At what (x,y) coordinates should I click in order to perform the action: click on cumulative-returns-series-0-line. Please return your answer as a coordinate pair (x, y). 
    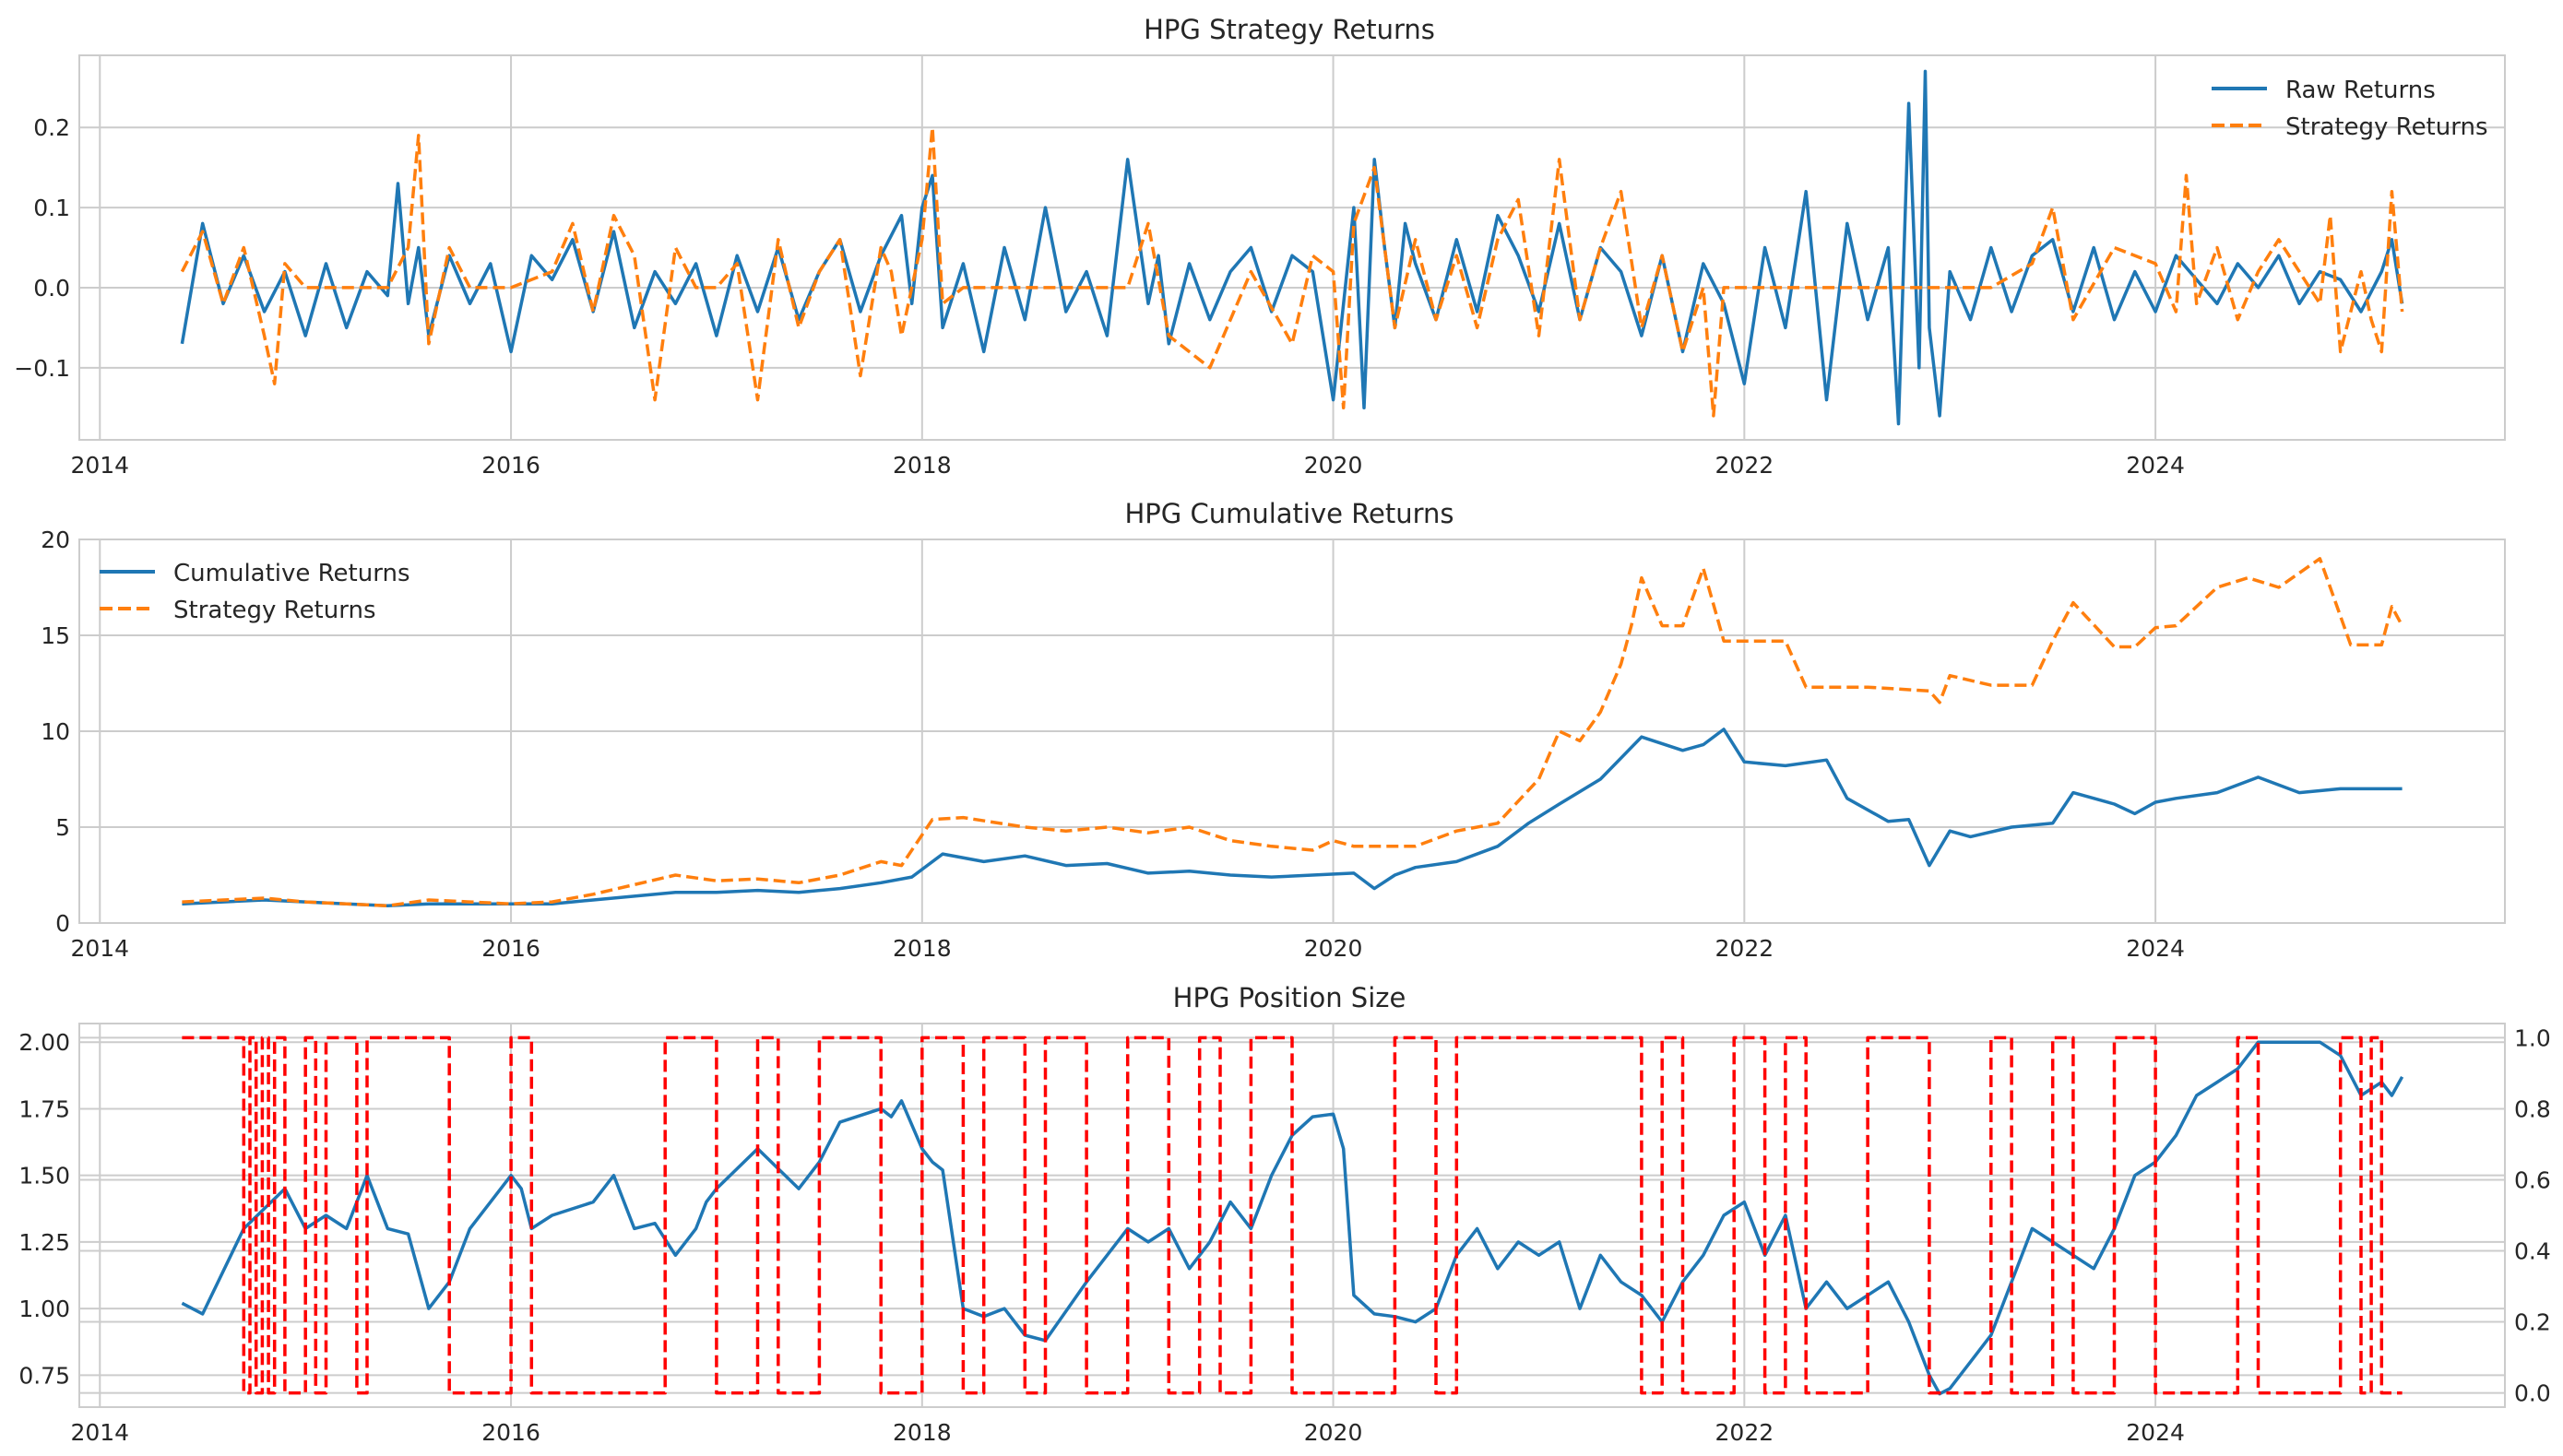
    Looking at the image, I should click on (1292, 818).